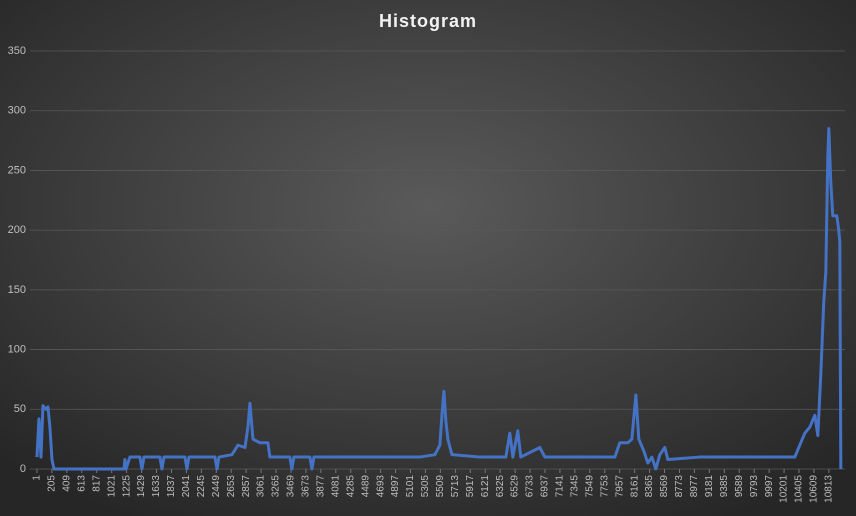 This screenshot has width=856, height=516. I want to click on x-tick-label: 7141, so click(560, 486).